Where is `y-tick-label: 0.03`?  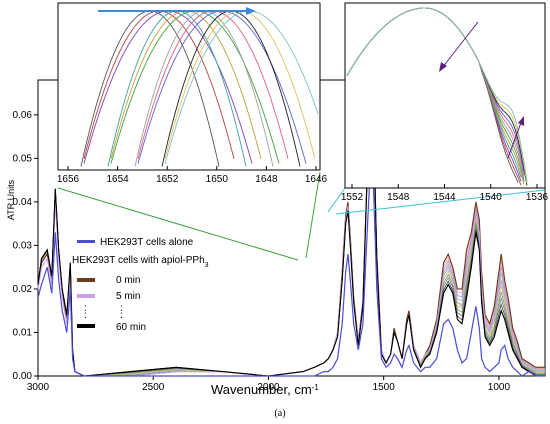
y-tick-label: 0.03 is located at coordinates (23, 245).